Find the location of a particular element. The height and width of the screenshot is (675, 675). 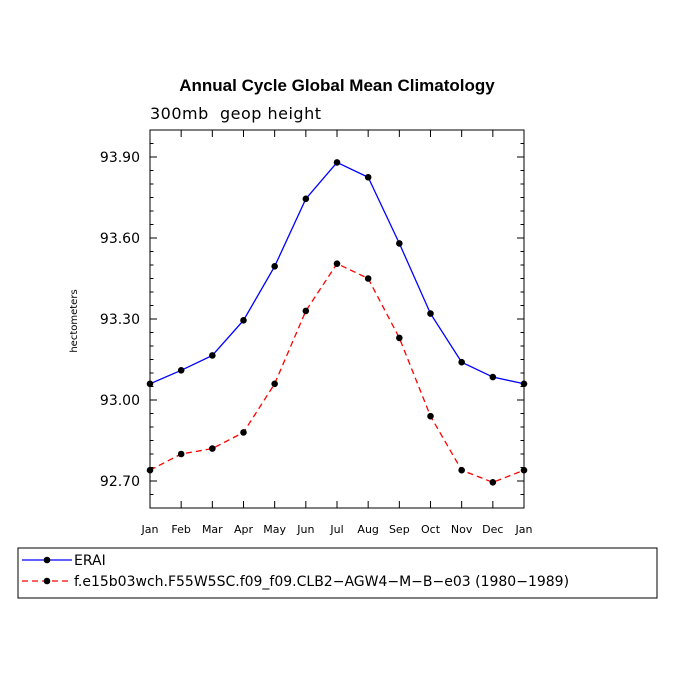

y-axis-label: hectometers is located at coordinates (74, 320).